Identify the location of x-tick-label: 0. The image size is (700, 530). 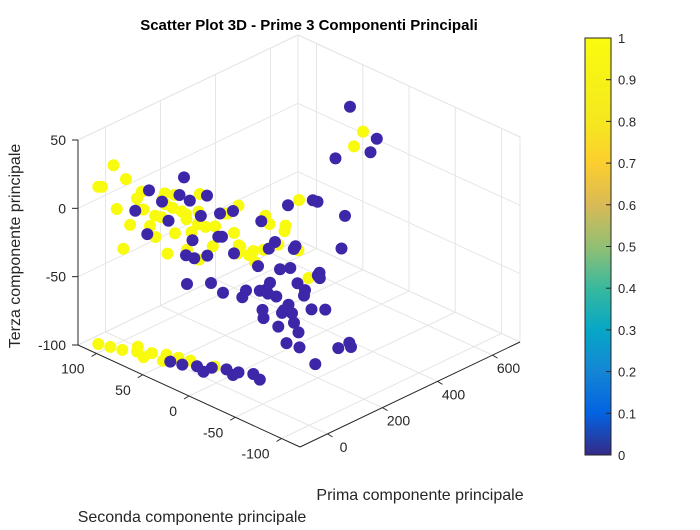
(344, 447).